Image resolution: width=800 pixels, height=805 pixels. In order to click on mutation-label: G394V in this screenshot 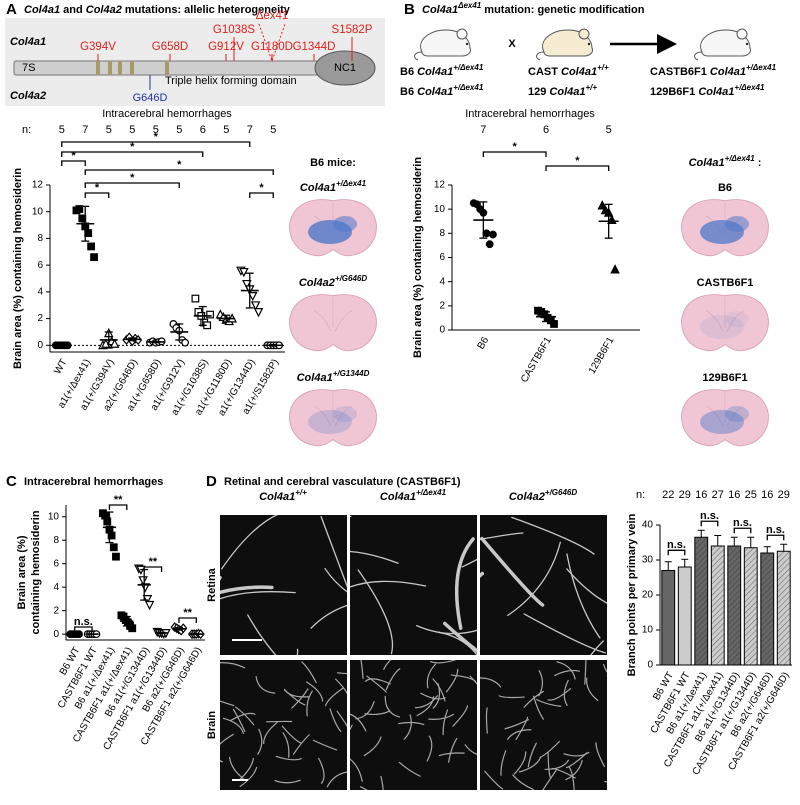, I will do `click(98, 47)`.